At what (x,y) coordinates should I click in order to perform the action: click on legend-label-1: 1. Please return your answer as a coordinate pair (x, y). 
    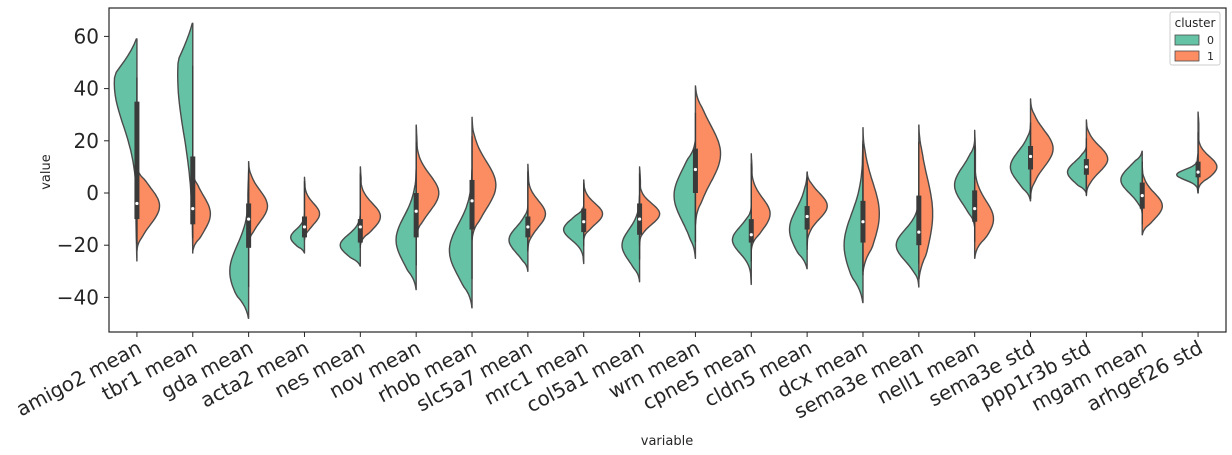
    Looking at the image, I should click on (1210, 56).